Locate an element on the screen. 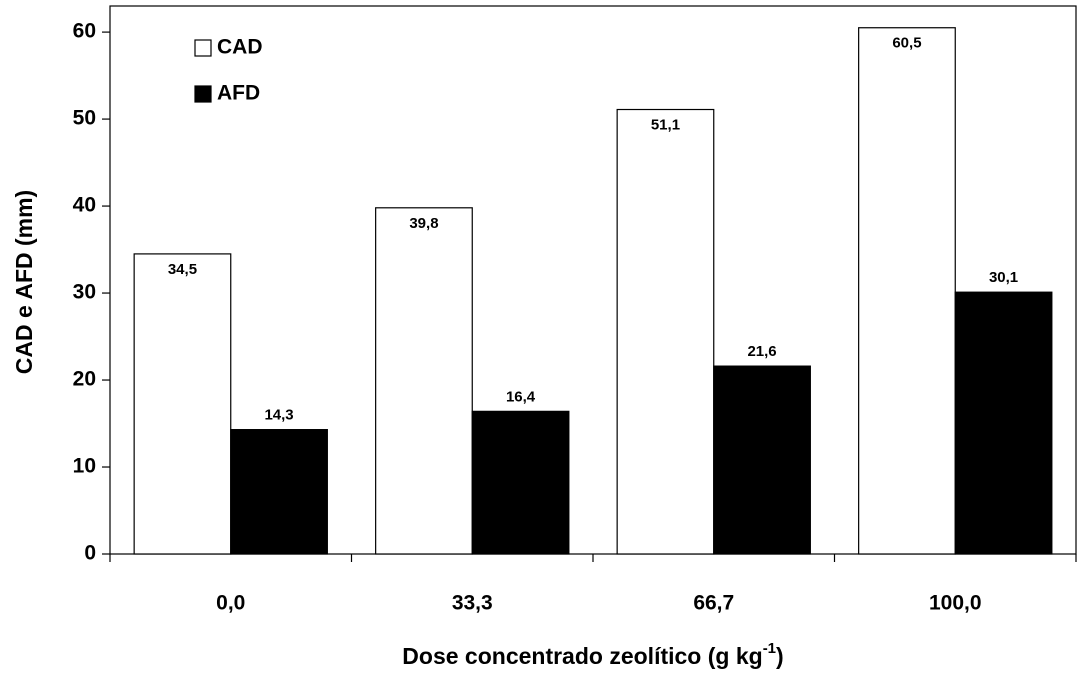 The image size is (1077, 675). y-tick-label: 50 is located at coordinates (84, 118).